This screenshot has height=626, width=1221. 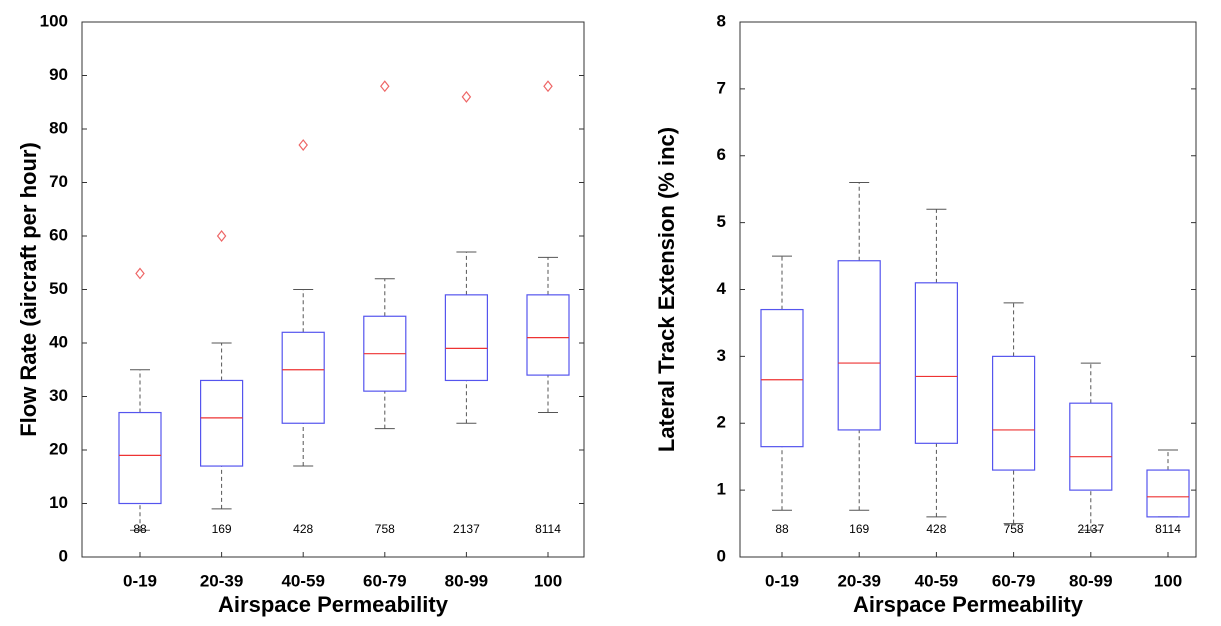 I want to click on y-tick-label: 70, so click(x=58, y=181).